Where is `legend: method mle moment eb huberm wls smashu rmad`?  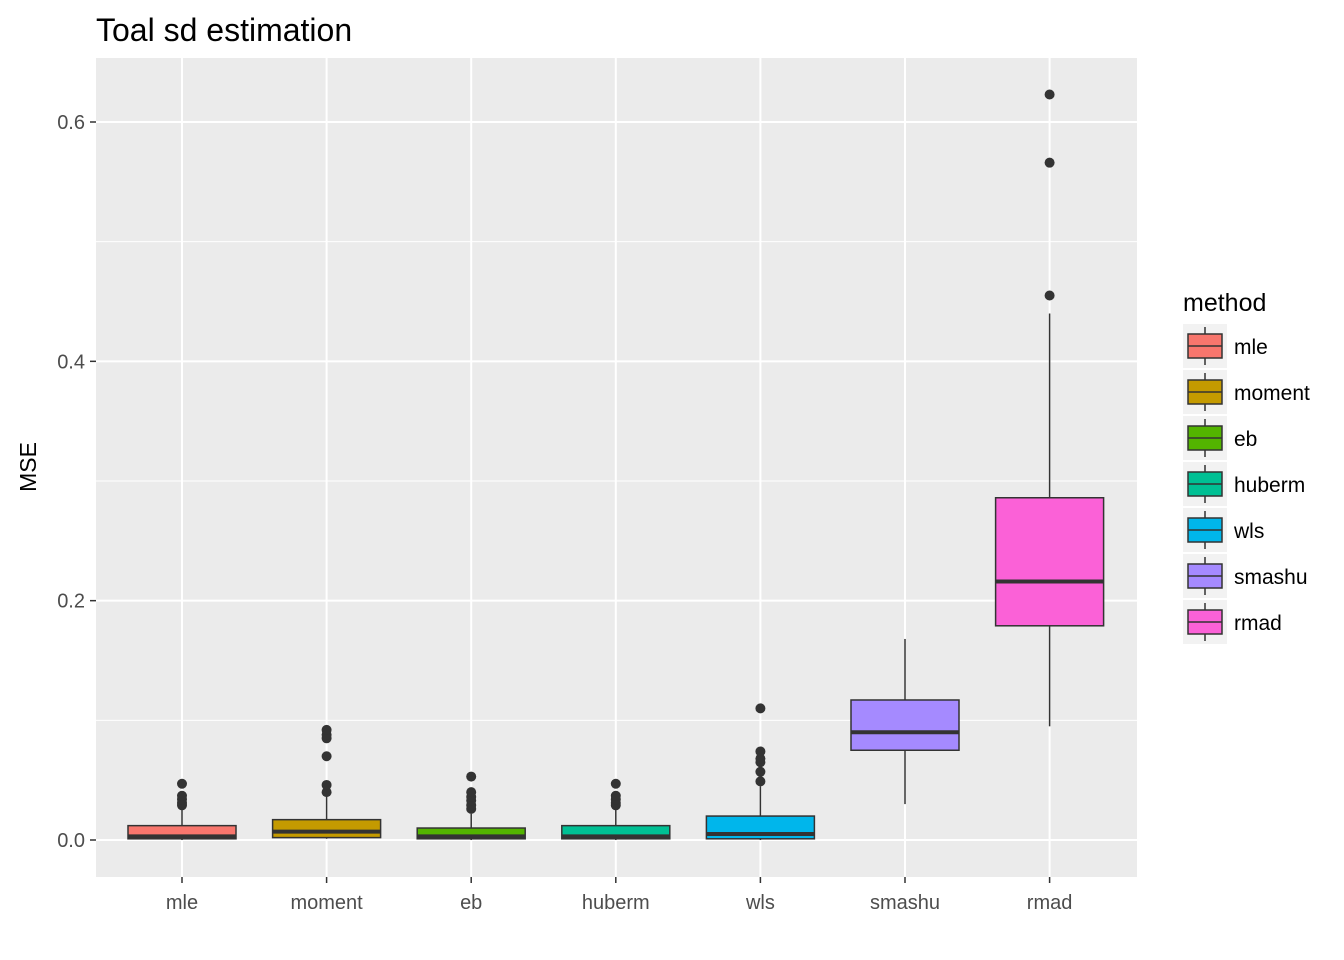
legend: method mle moment eb huberm wls smashu rmad is located at coordinates (1246, 466).